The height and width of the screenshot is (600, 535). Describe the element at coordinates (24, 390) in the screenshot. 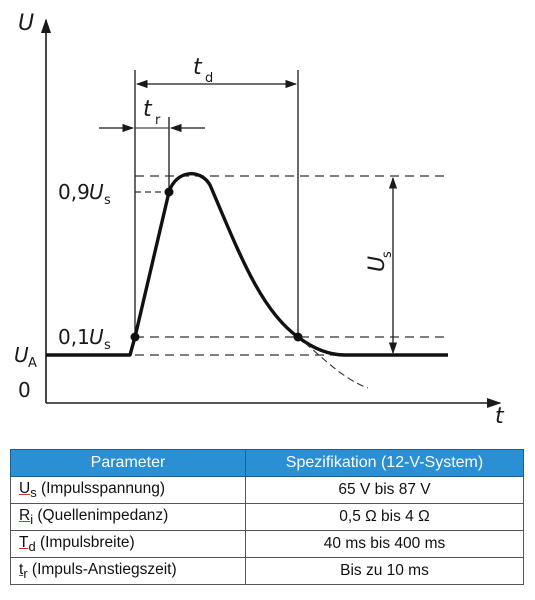

I see `zero-label: 0` at that location.